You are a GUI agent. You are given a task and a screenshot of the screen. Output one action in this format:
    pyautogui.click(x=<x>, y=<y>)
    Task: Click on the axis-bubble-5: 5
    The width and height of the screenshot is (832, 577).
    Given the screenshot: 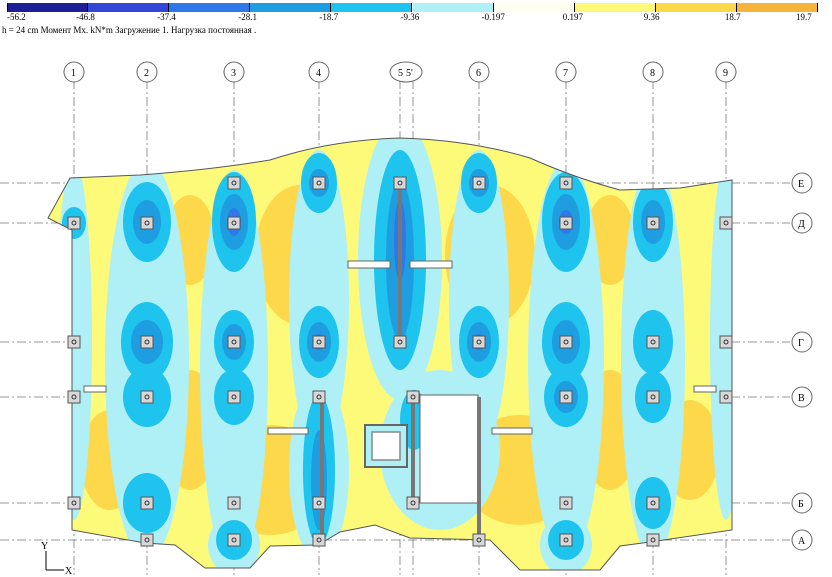 What is the action you would take?
    pyautogui.click(x=406, y=72)
    